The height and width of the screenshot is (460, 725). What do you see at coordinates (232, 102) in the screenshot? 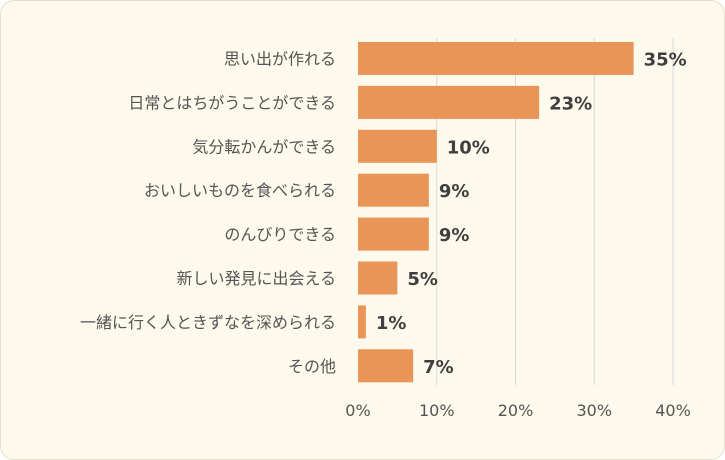
I see `category-label: 日常とはちがうことができる` at bounding box center [232, 102].